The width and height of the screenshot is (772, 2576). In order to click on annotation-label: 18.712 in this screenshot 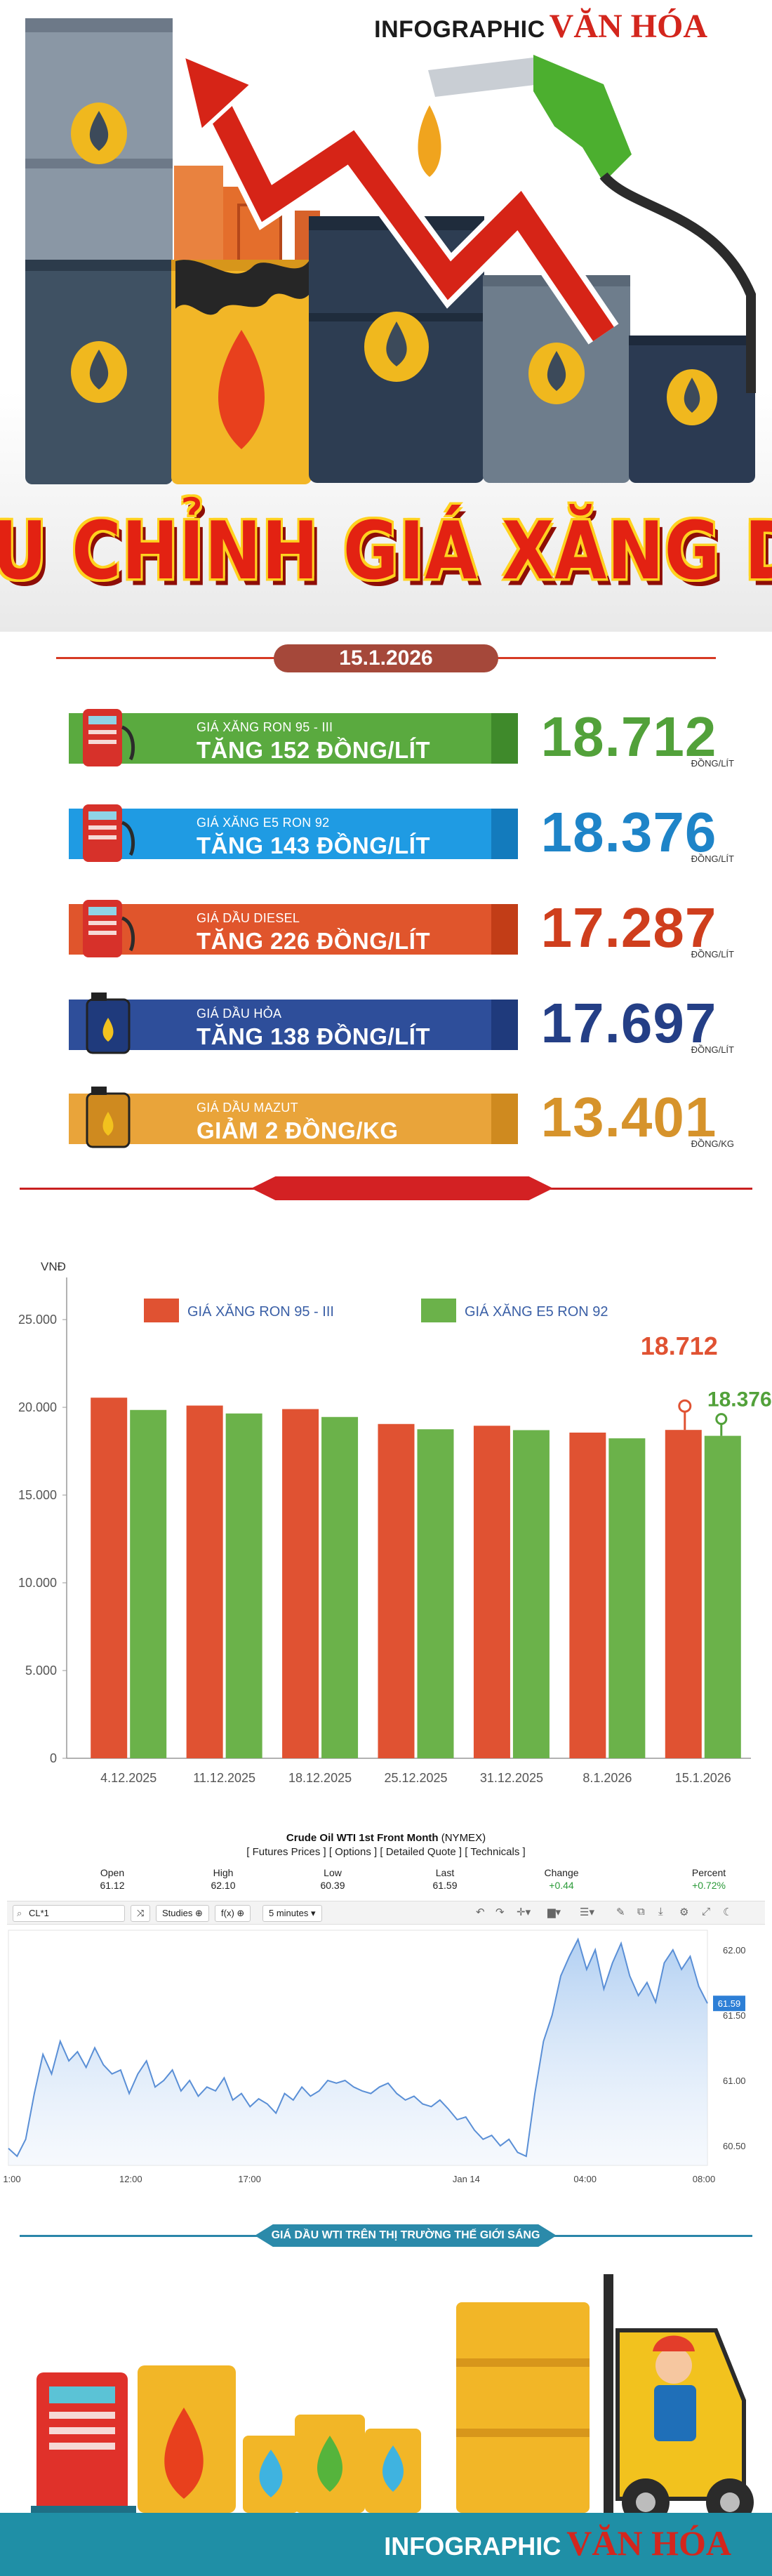, I will do `click(679, 1346)`.